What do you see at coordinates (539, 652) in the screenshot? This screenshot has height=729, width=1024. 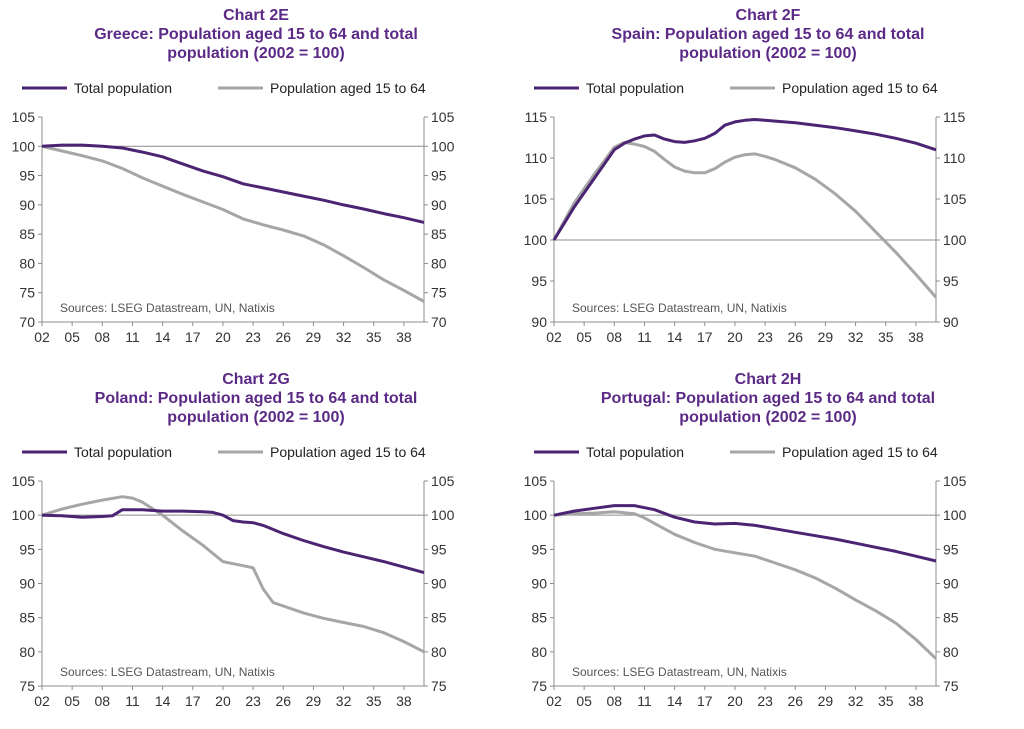 I see `y-tick-label-left: 80` at bounding box center [539, 652].